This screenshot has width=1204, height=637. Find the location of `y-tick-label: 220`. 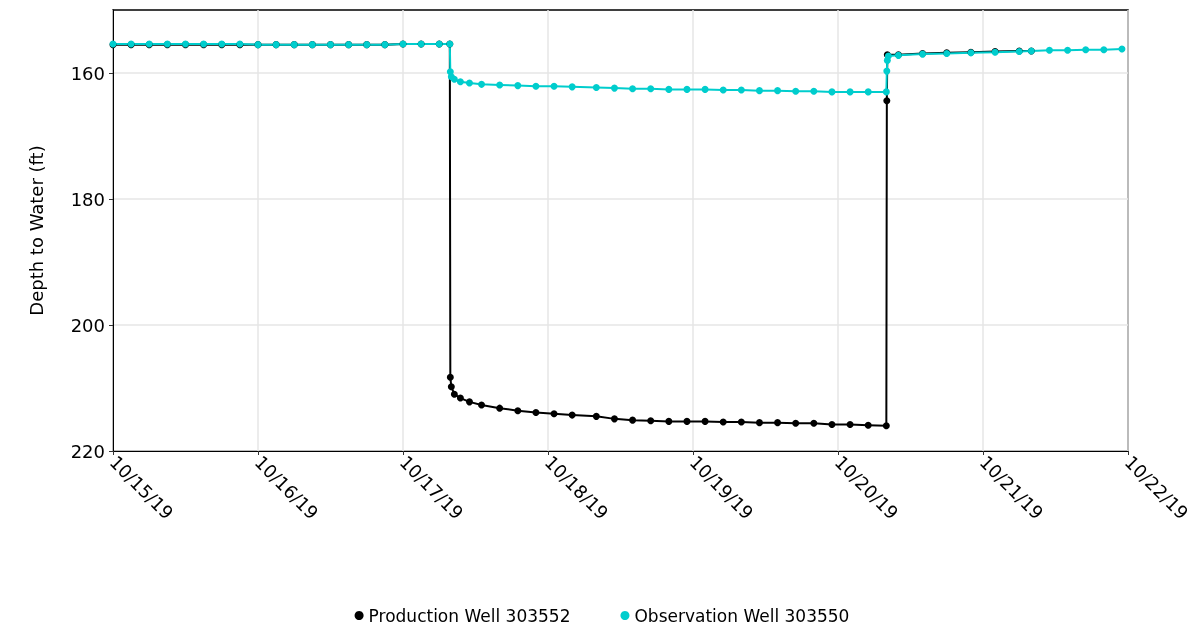

y-tick-label: 220 is located at coordinates (87, 451).